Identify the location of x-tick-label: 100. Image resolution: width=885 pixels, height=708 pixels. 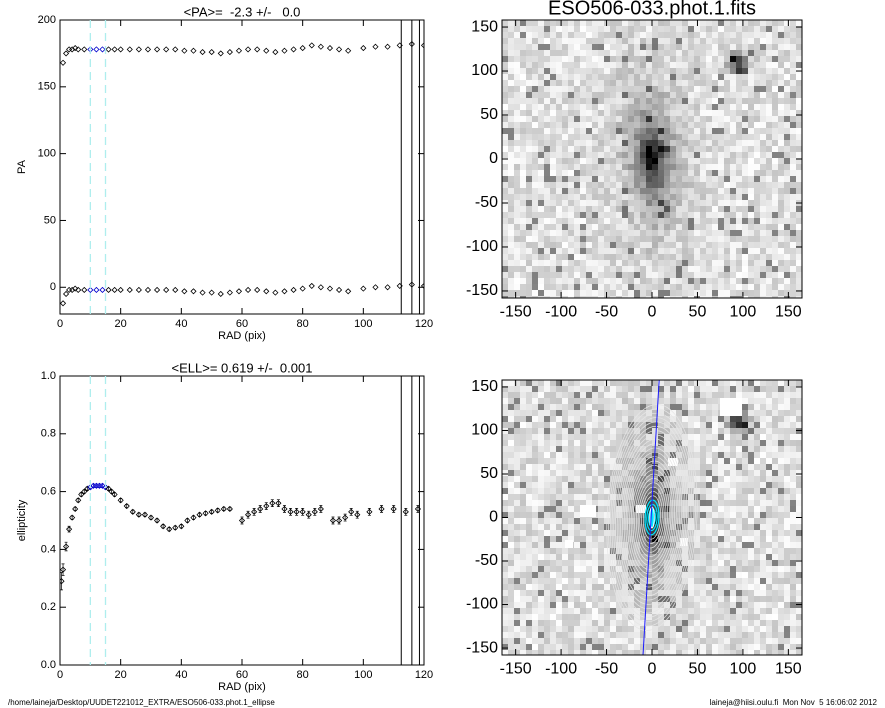
(743, 312).